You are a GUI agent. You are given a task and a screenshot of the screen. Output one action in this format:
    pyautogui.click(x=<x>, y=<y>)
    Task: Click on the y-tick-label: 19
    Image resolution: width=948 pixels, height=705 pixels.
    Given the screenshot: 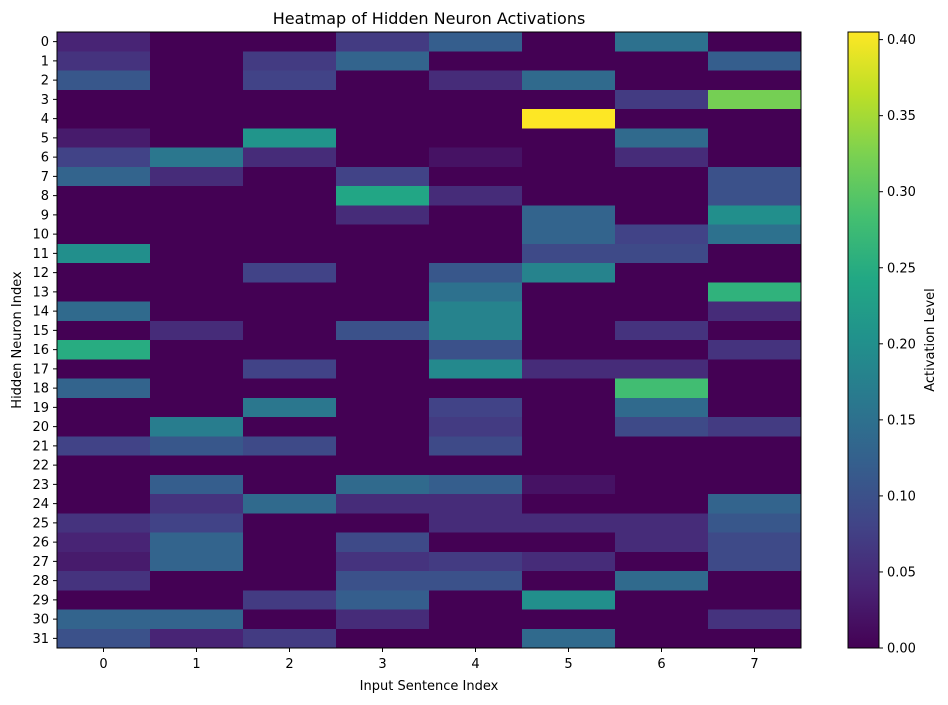 What is the action you would take?
    pyautogui.click(x=40, y=408)
    